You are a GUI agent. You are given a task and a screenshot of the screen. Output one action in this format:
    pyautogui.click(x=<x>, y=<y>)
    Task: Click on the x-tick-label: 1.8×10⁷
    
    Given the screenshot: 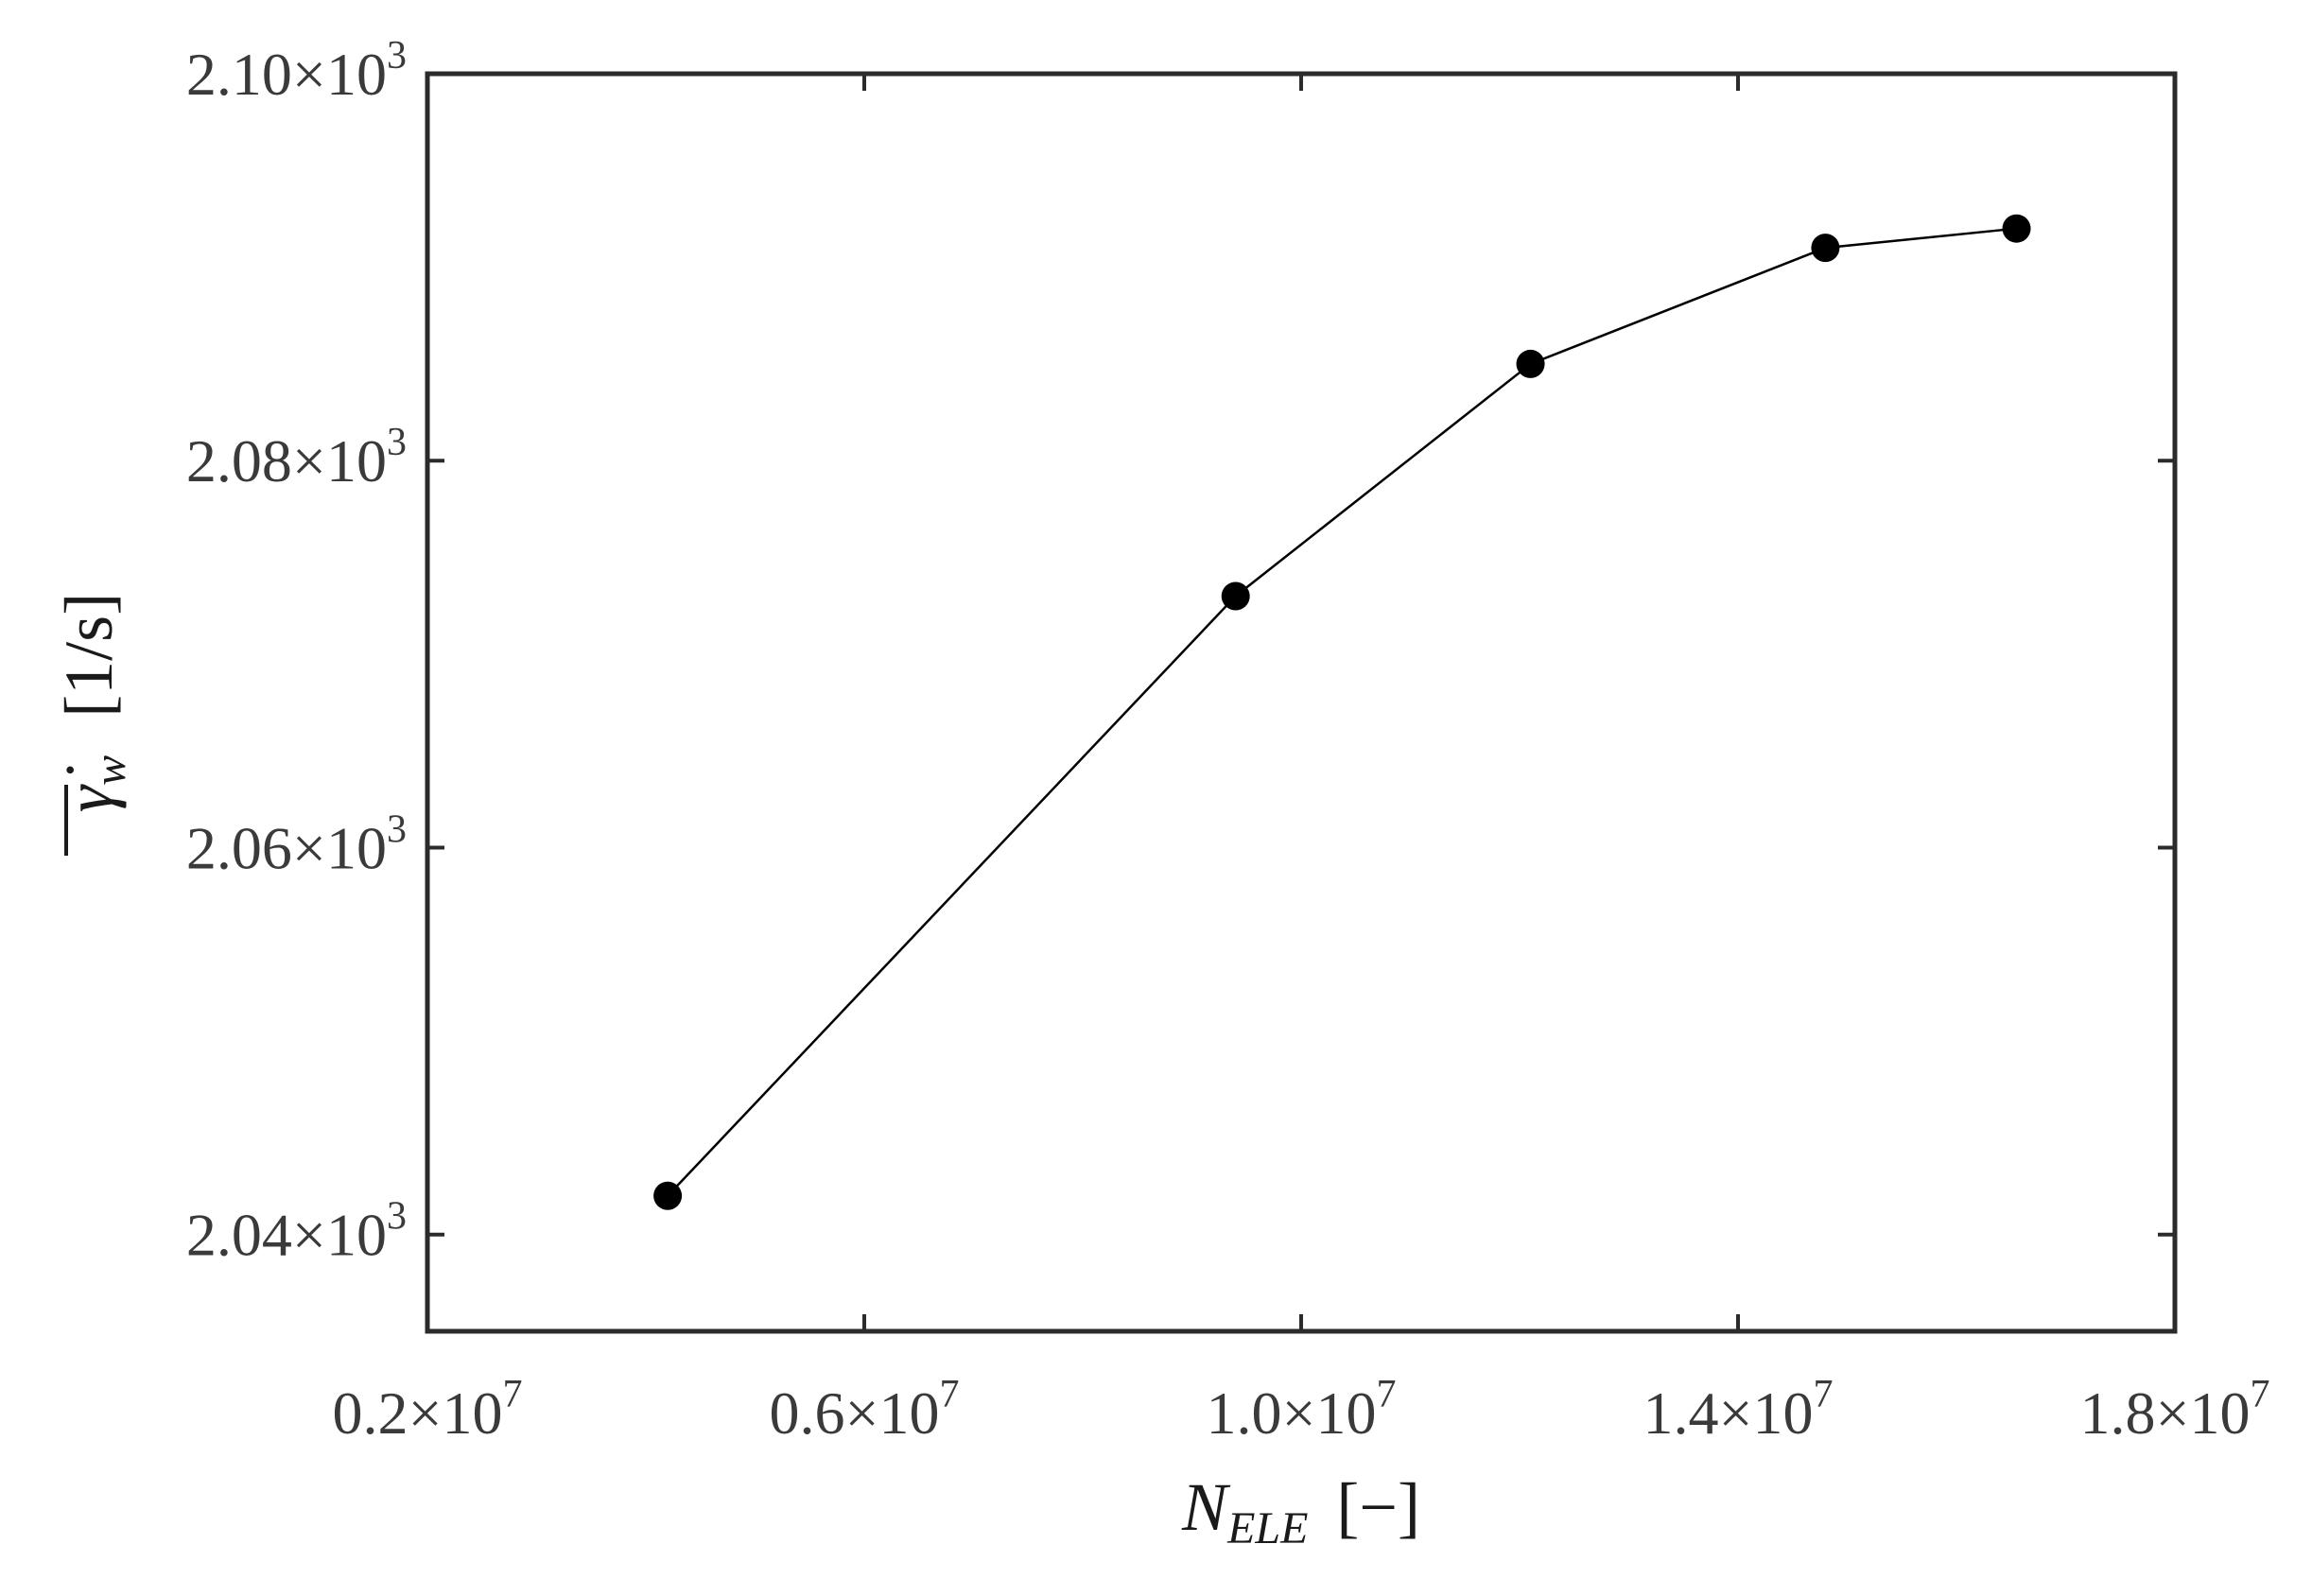 What is the action you would take?
    pyautogui.click(x=2174, y=1410)
    